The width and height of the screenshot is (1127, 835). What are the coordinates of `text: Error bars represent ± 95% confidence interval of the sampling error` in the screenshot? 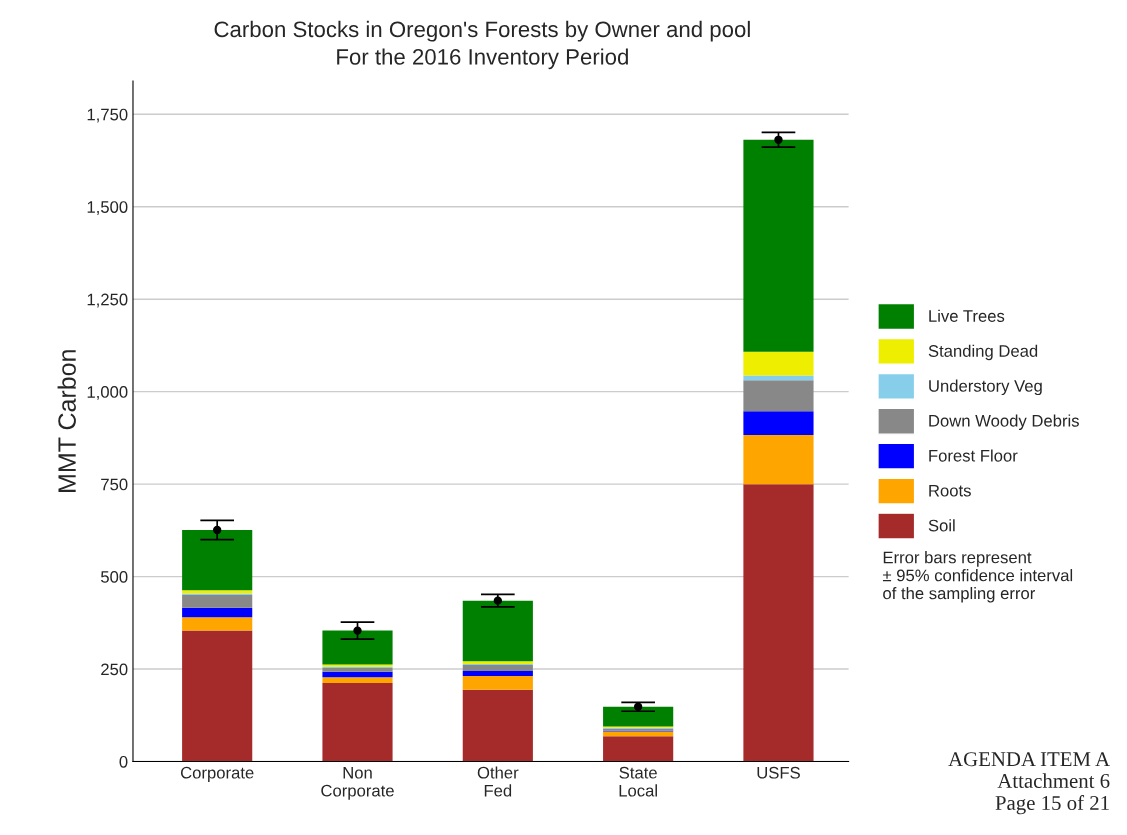 It's located at (977, 577).